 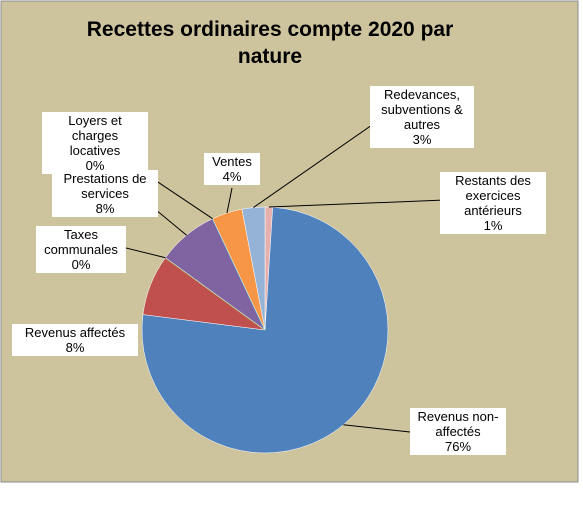 What do you see at coordinates (232, 161) in the screenshot?
I see `category-label: Ventes` at bounding box center [232, 161].